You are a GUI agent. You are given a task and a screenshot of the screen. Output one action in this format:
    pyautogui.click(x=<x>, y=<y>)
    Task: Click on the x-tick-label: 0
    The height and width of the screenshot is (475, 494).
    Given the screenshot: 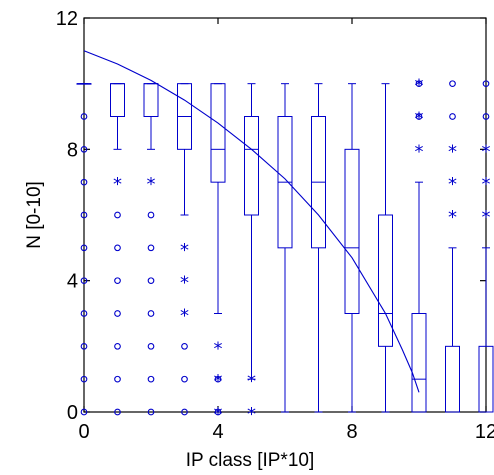 What is the action you would take?
    pyautogui.click(x=83, y=432)
    